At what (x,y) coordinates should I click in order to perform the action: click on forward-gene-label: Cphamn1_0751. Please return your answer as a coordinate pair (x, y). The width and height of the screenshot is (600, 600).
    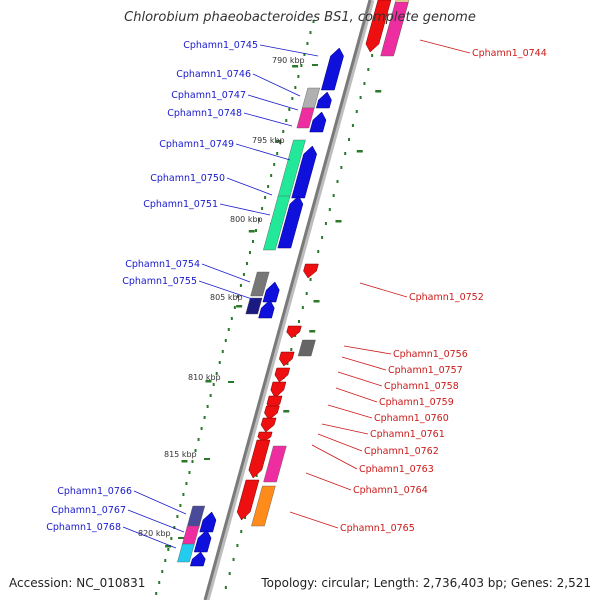
    Looking at the image, I should click on (180, 204).